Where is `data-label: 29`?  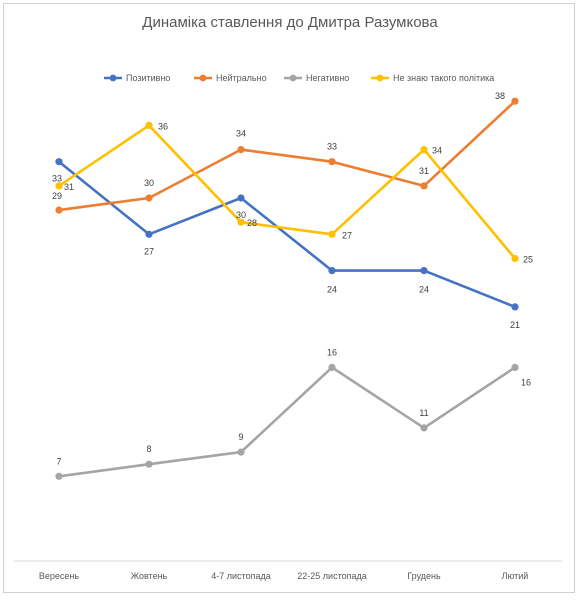
data-label: 29 is located at coordinates (57, 196).